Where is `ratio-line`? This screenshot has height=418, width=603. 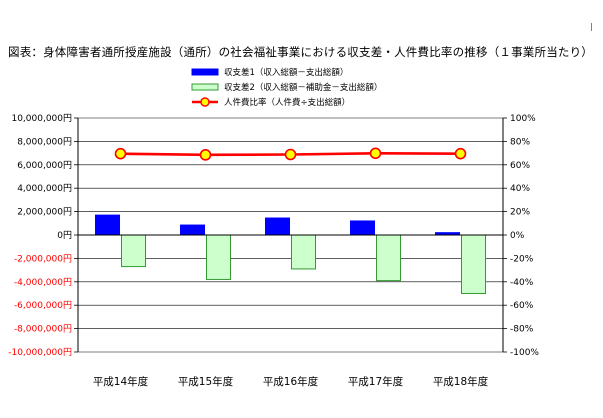
ratio-line is located at coordinates (290, 154).